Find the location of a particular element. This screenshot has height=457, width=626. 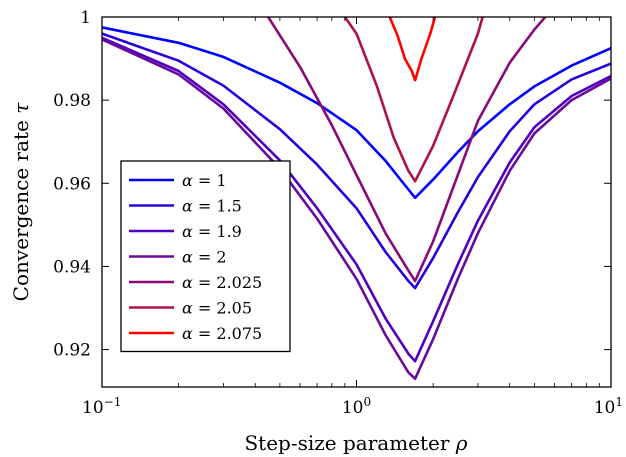

legend-entry-label: α = 1.9 is located at coordinates (212, 231).